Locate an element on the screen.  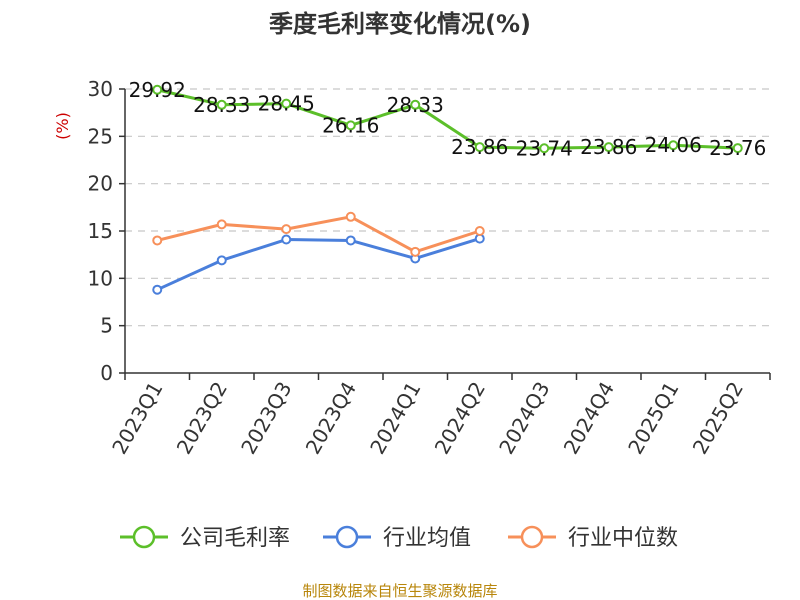
y-axis-label: (%) is located at coordinates (62, 126).